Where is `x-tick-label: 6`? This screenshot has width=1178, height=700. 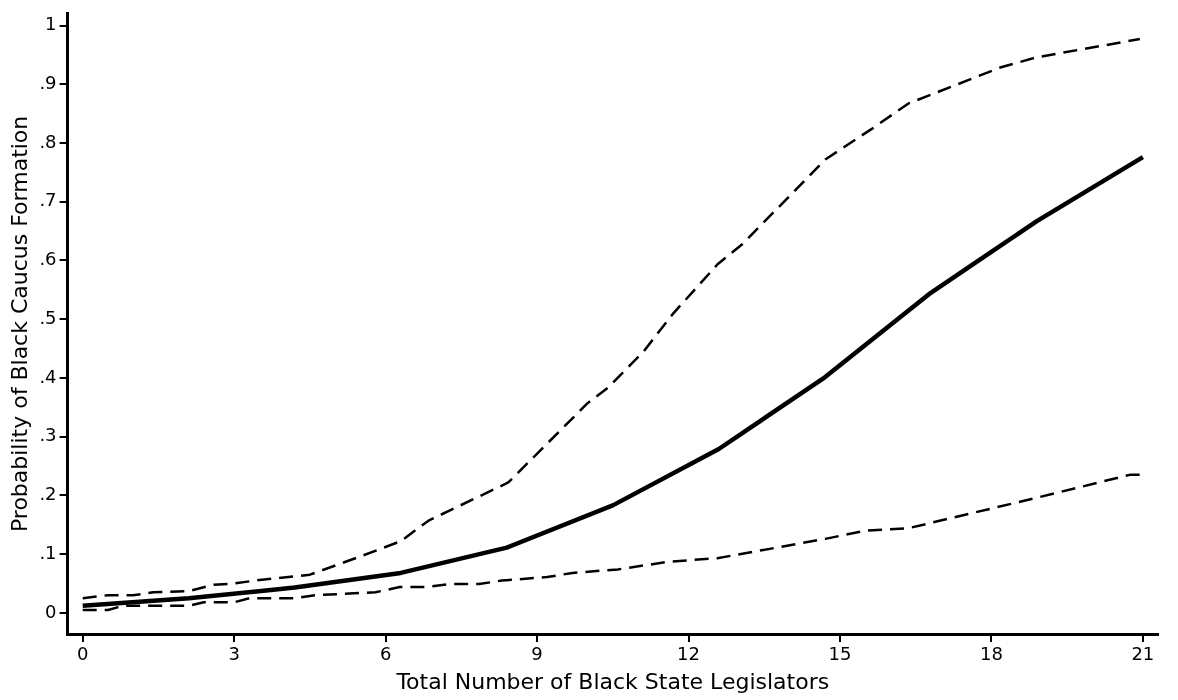
x-tick-label: 6 is located at coordinates (385, 654).